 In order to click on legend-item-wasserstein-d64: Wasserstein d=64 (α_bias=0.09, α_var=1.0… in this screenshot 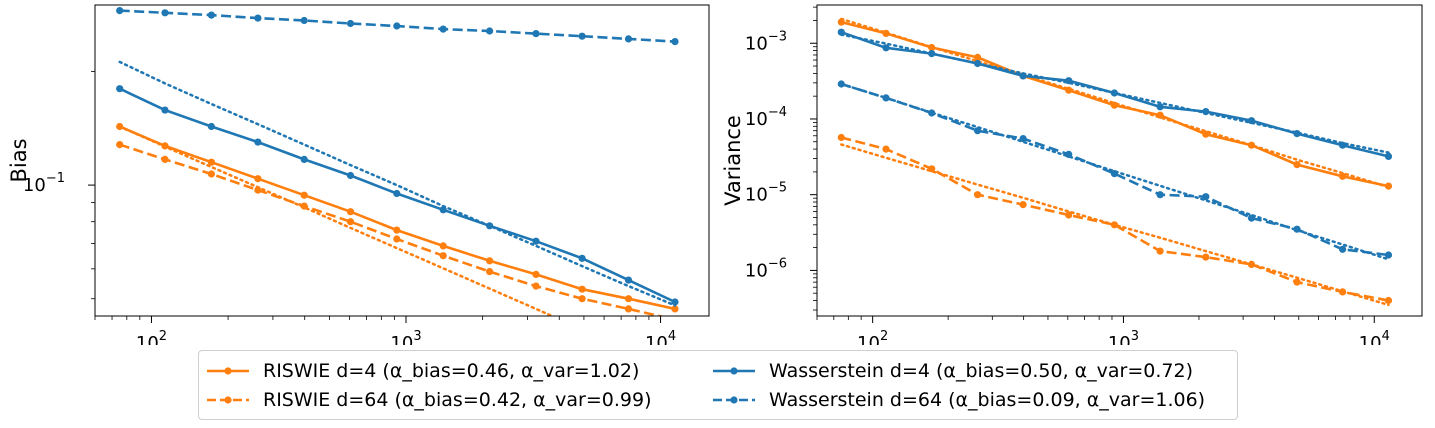, I will do `click(958, 400)`.